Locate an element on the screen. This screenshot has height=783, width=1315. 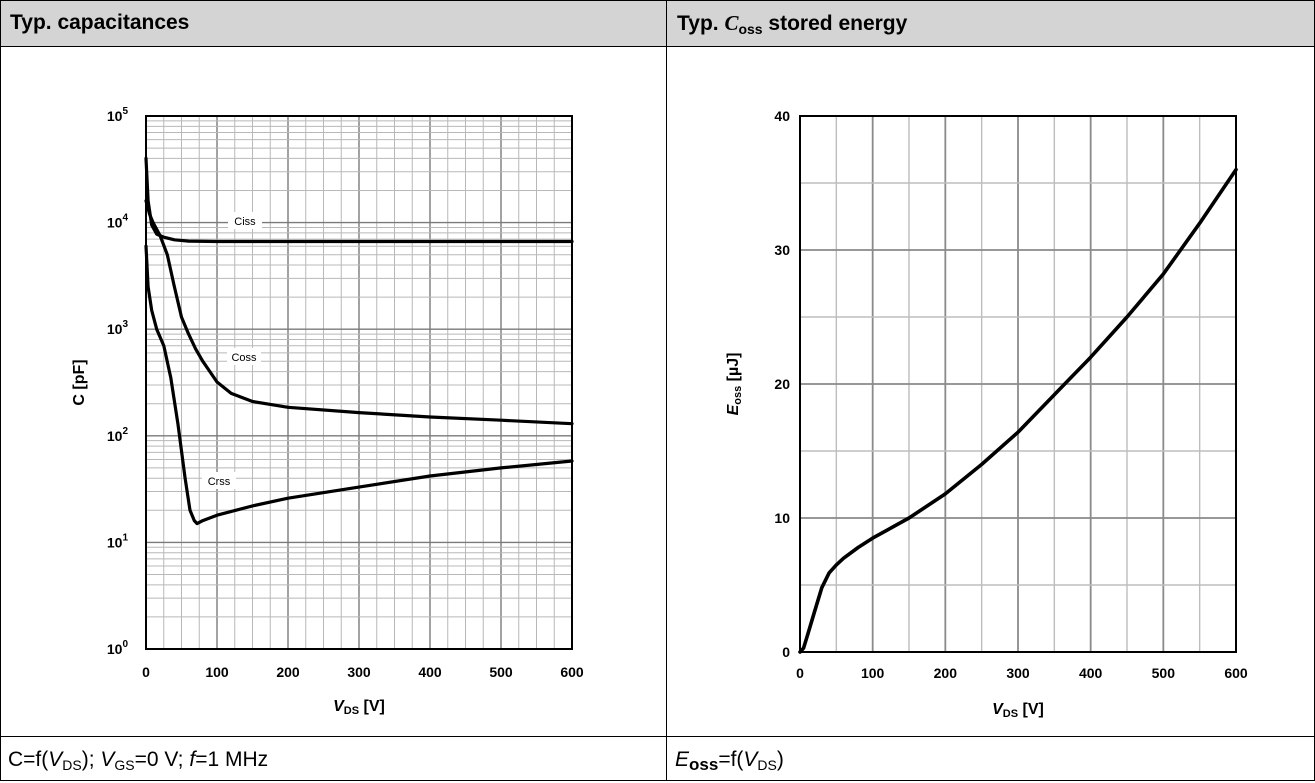
caption-var: f is located at coordinates (192, 759).